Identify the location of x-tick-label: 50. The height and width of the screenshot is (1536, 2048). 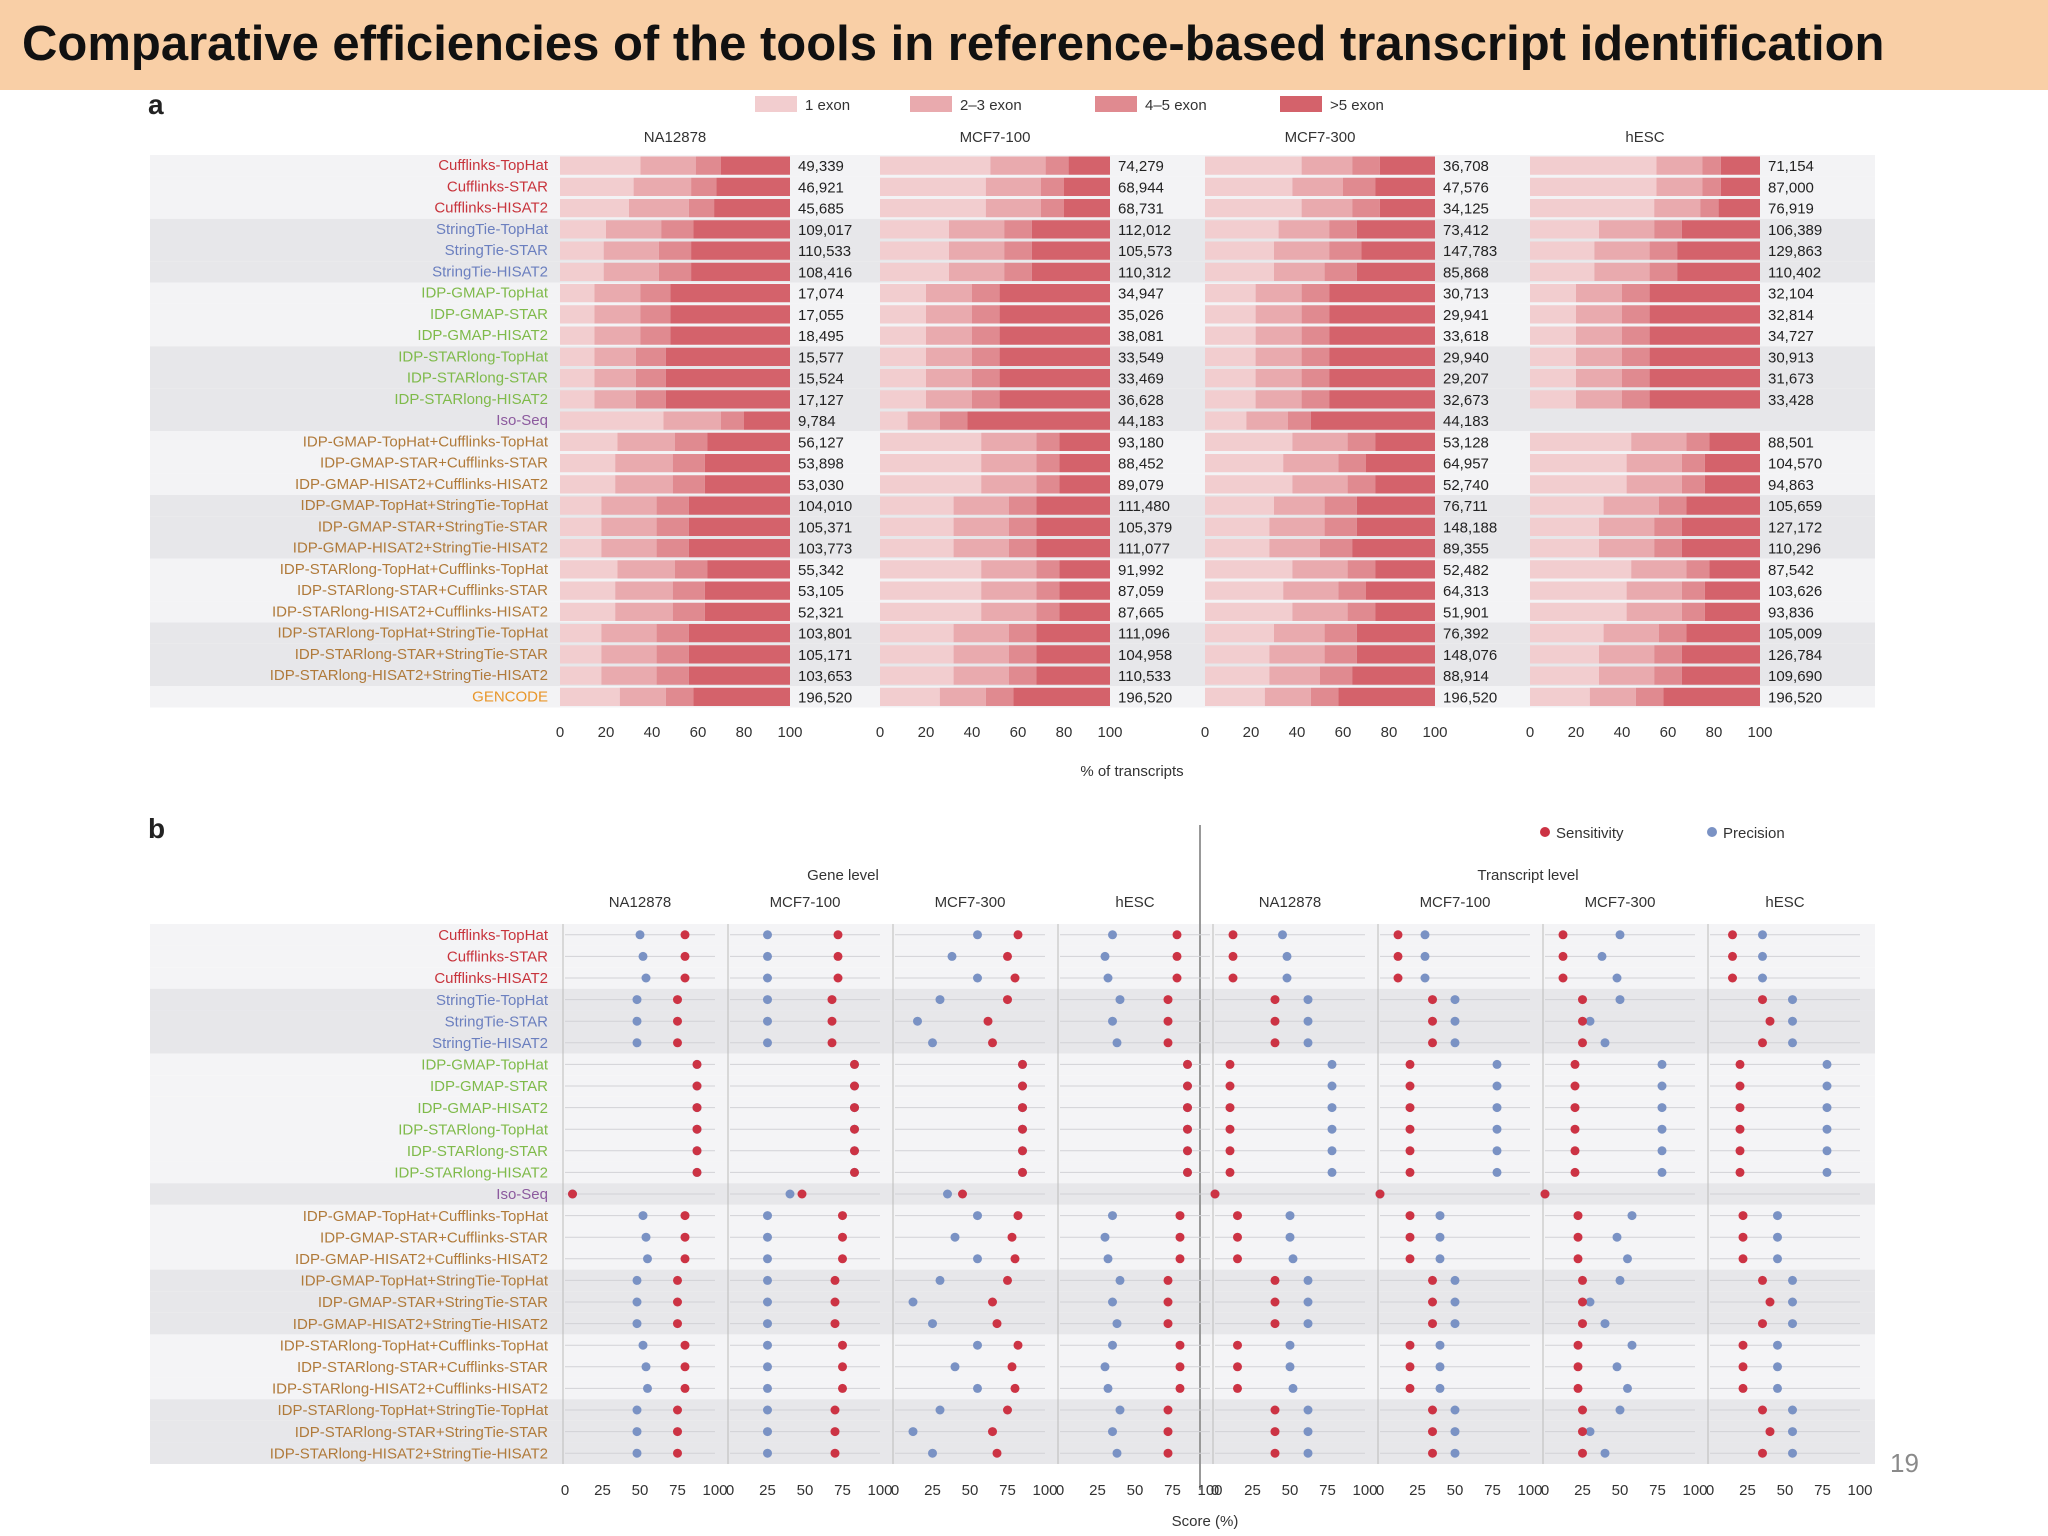
(1620, 1490).